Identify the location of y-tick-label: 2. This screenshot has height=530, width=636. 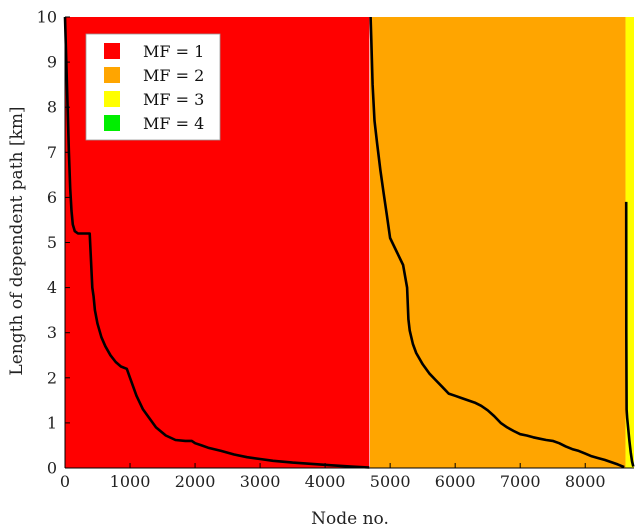
(52, 377).